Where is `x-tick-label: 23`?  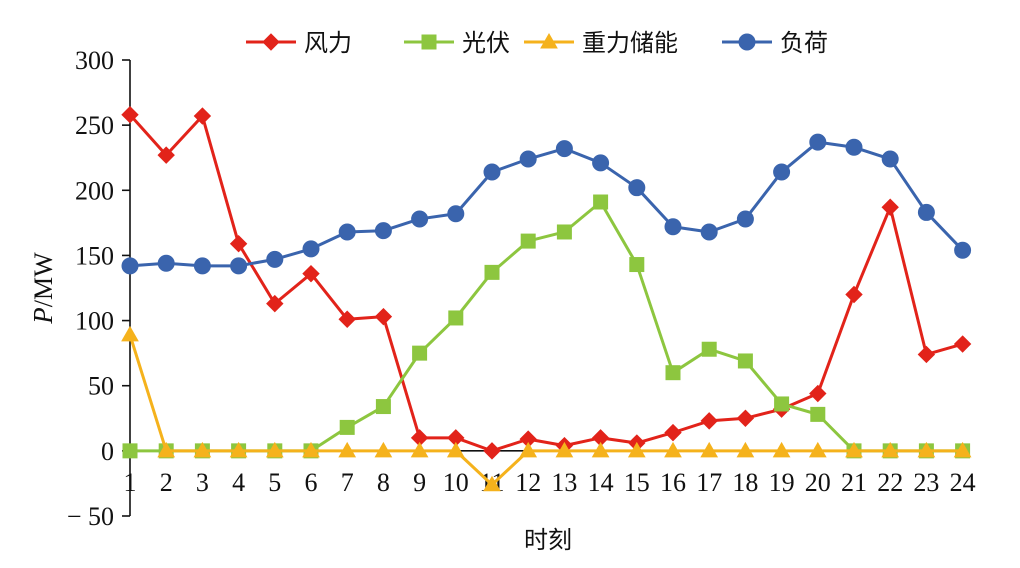 x-tick-label: 23 is located at coordinates (926, 482).